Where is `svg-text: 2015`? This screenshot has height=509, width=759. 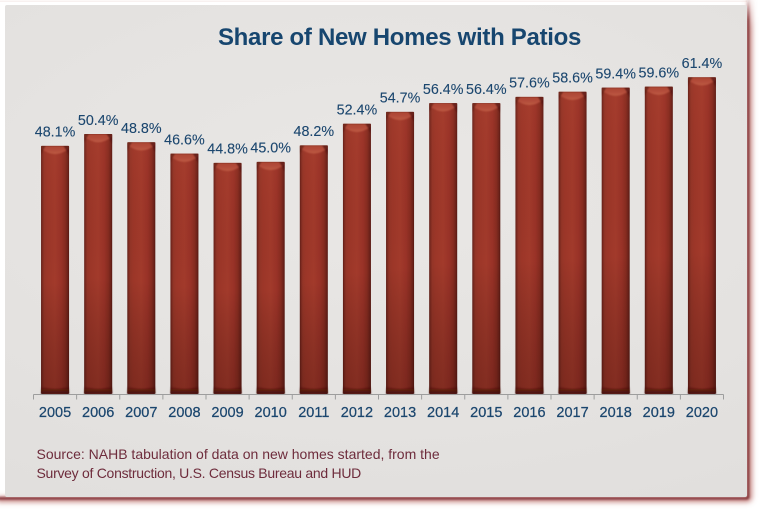
svg-text: 2015 is located at coordinates (486, 413).